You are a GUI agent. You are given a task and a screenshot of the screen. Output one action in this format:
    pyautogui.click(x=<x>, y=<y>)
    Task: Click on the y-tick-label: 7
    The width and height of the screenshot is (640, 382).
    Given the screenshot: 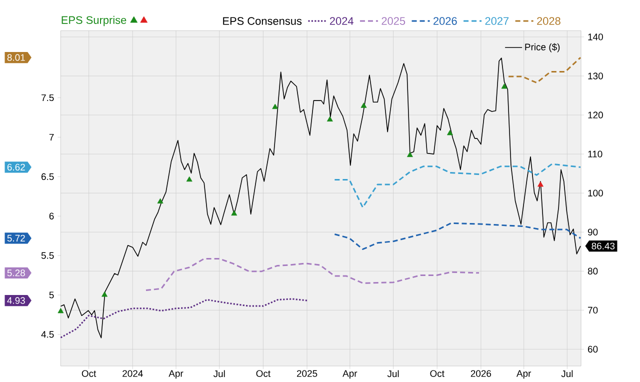 What is the action you would take?
    pyautogui.click(x=51, y=137)
    